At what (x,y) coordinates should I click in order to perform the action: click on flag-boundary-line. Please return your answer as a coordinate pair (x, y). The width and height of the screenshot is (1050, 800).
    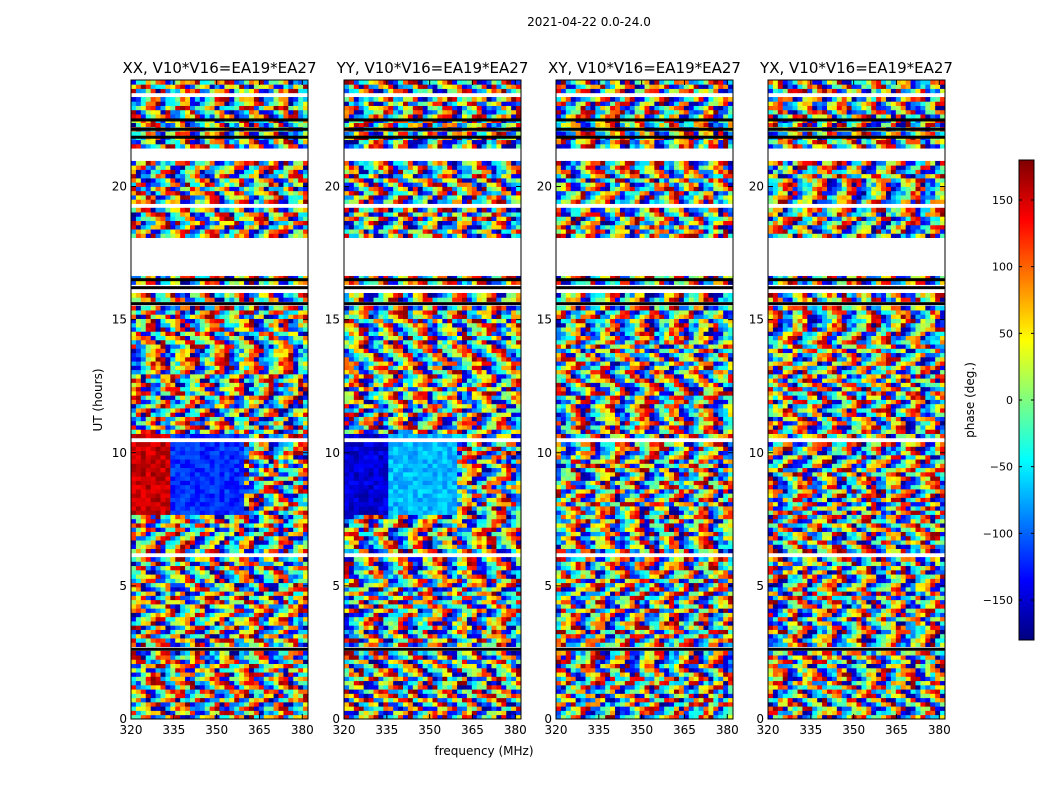
    Looking at the image, I should click on (219, 304).